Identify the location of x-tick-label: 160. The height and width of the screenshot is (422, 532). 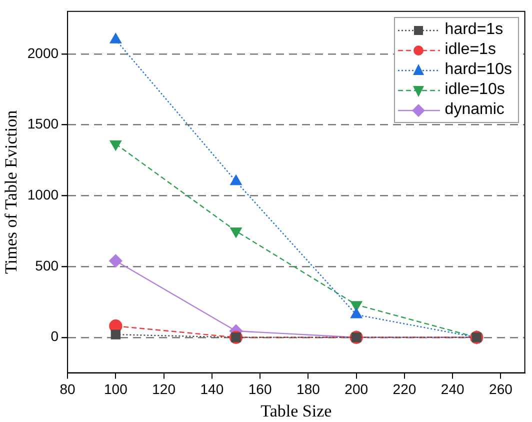
(260, 389).